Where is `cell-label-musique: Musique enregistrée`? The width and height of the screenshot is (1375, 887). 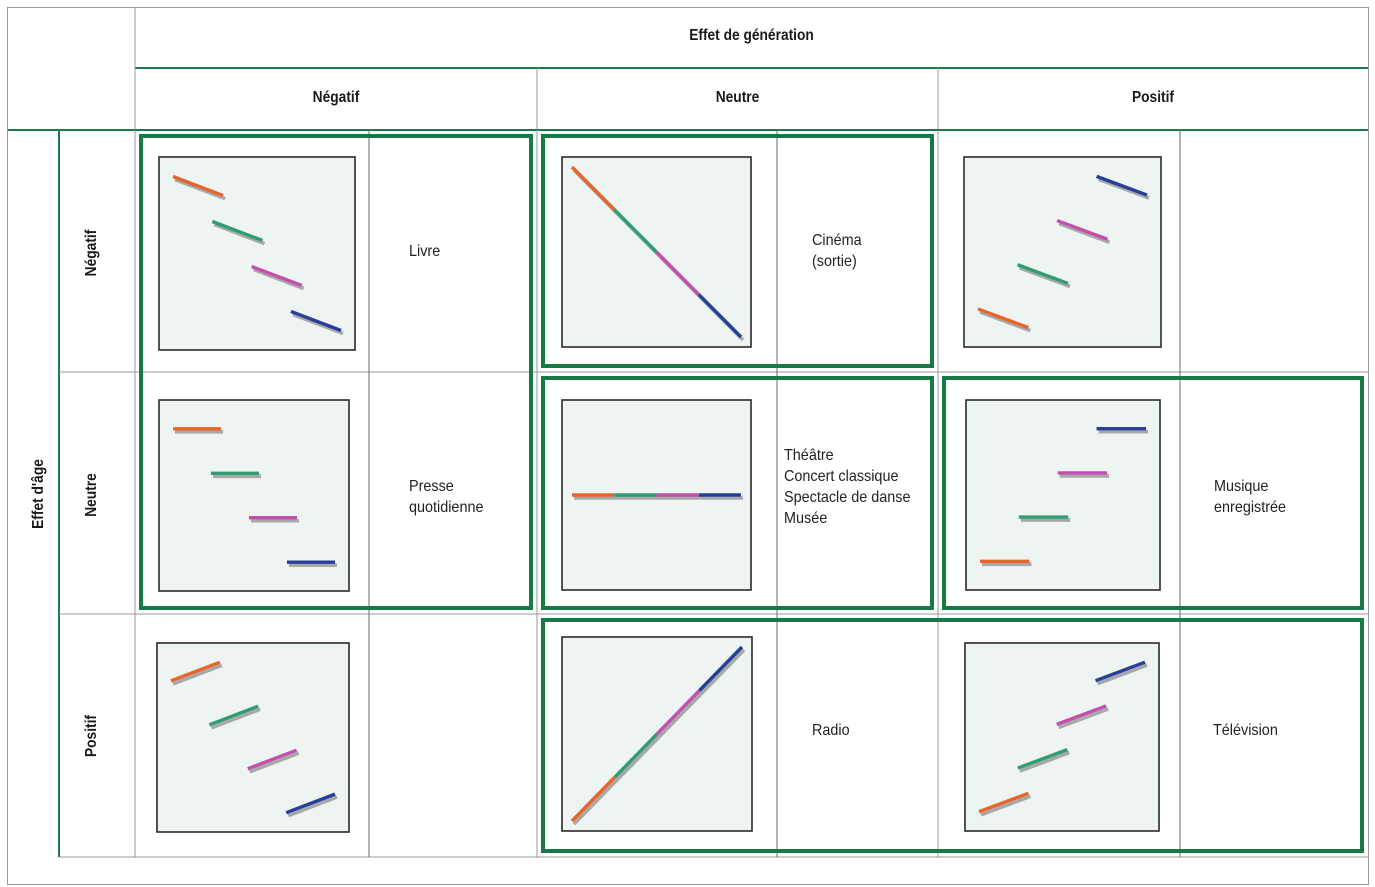 cell-label-musique: Musique enregistrée is located at coordinates (1250, 497).